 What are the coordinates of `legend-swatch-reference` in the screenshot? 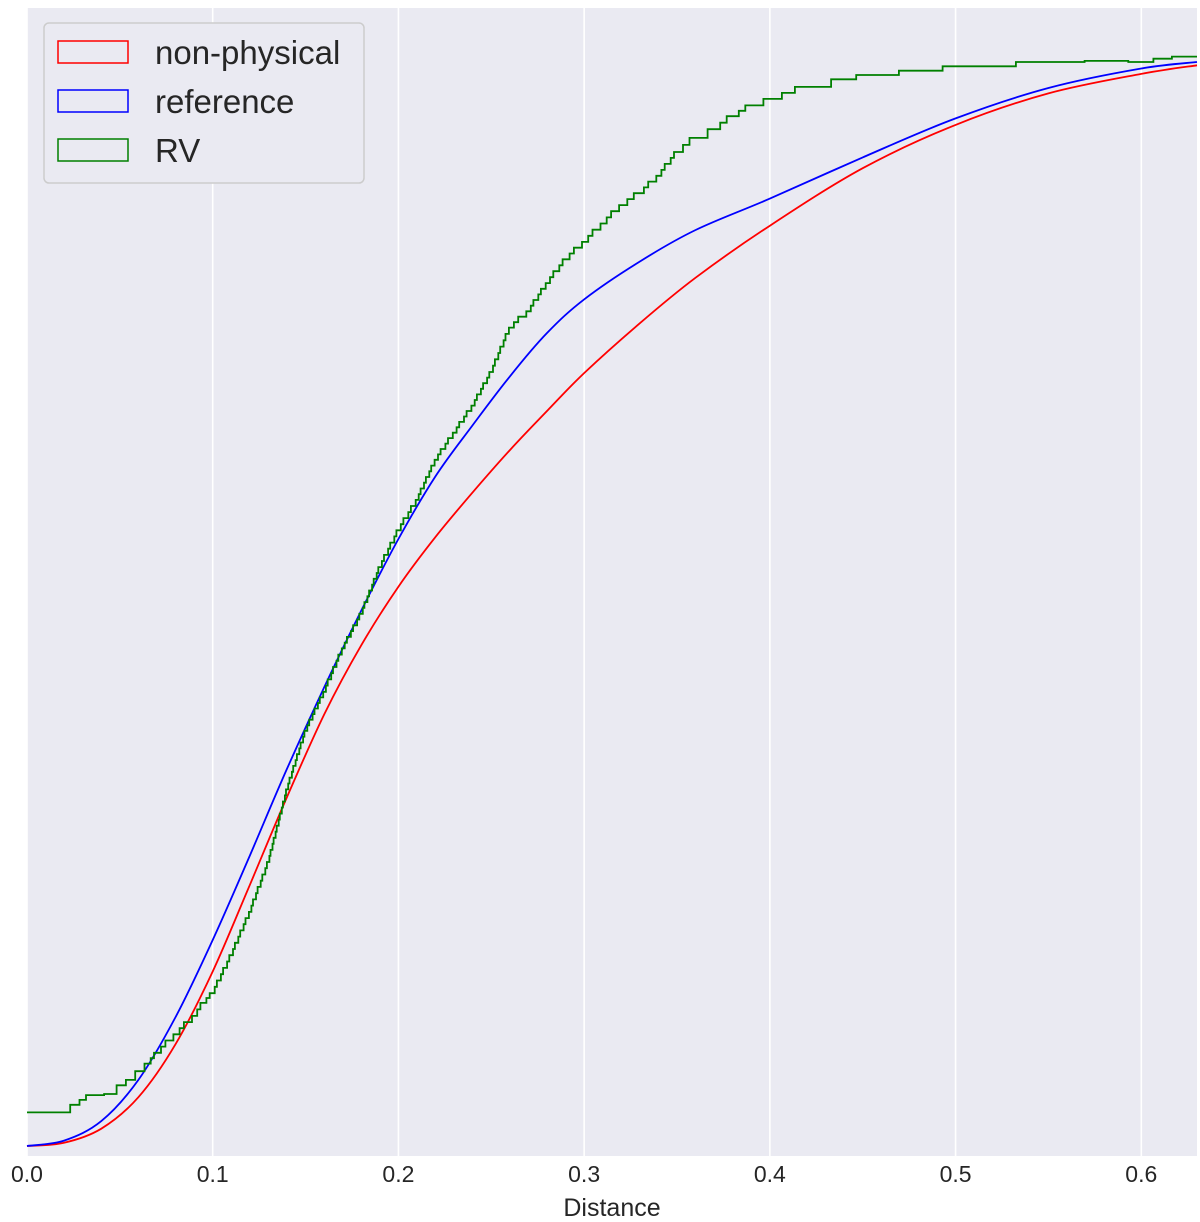 It's located at (93, 101).